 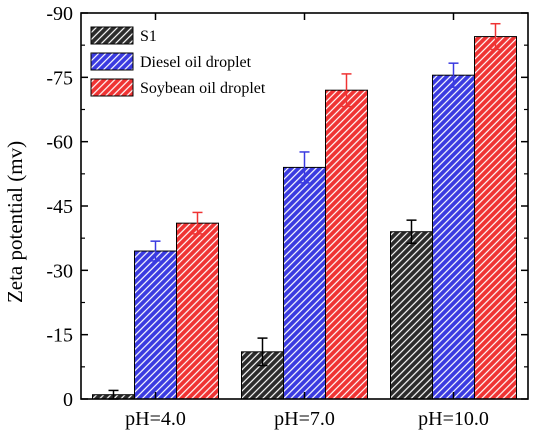 I want to click on y-tick-label: -60, so click(x=59, y=143).